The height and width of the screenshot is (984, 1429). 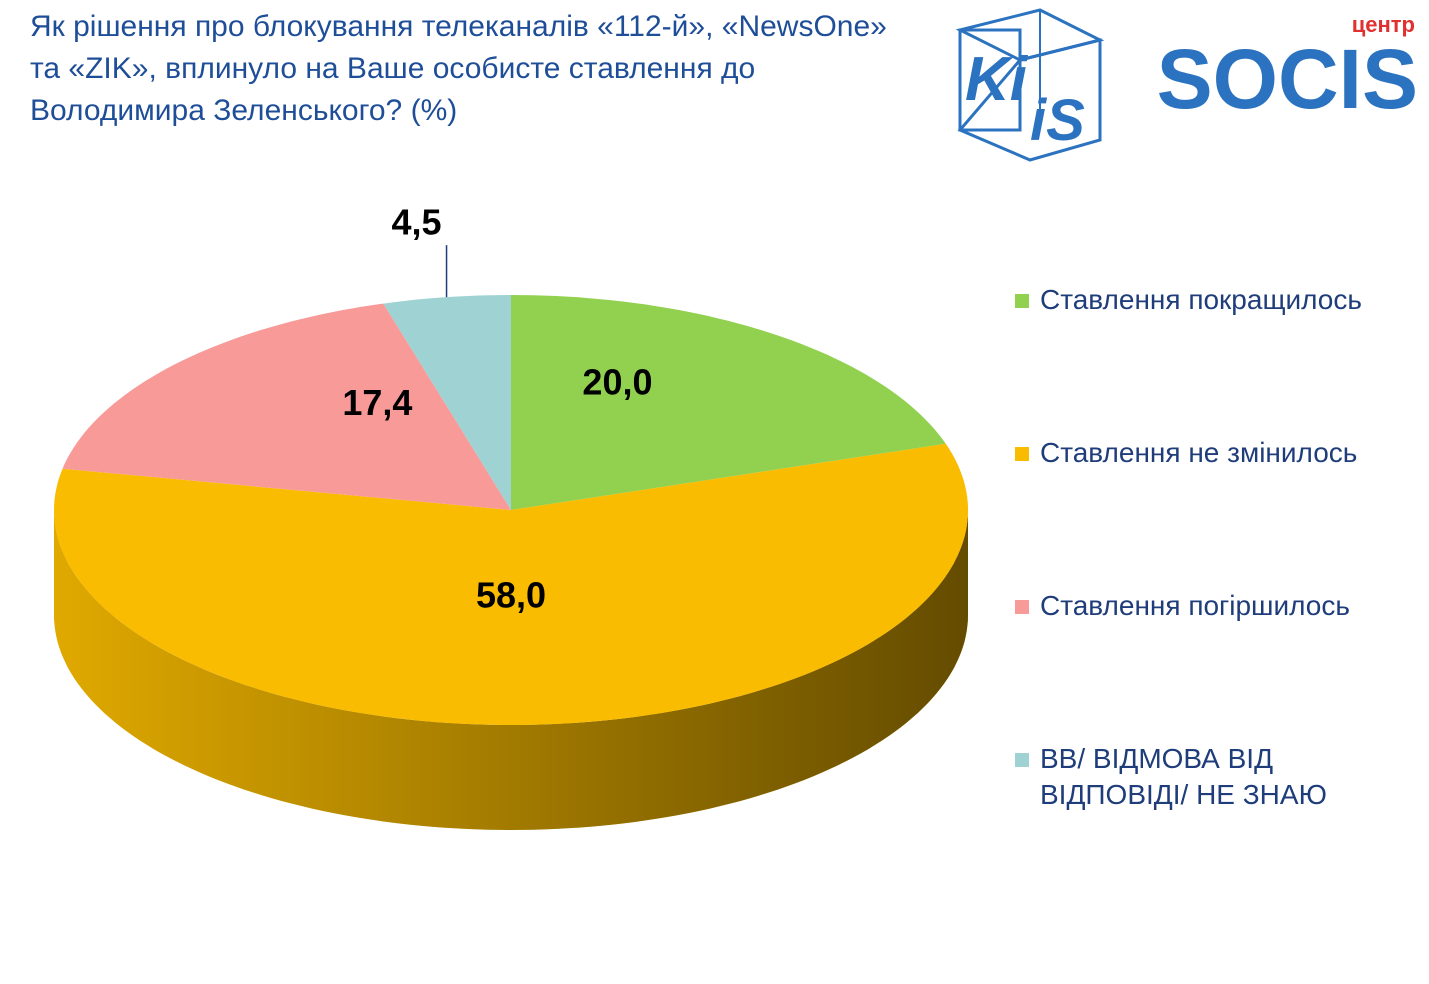 What do you see at coordinates (1057, 120) in the screenshot?
I see `logo-text: iS` at bounding box center [1057, 120].